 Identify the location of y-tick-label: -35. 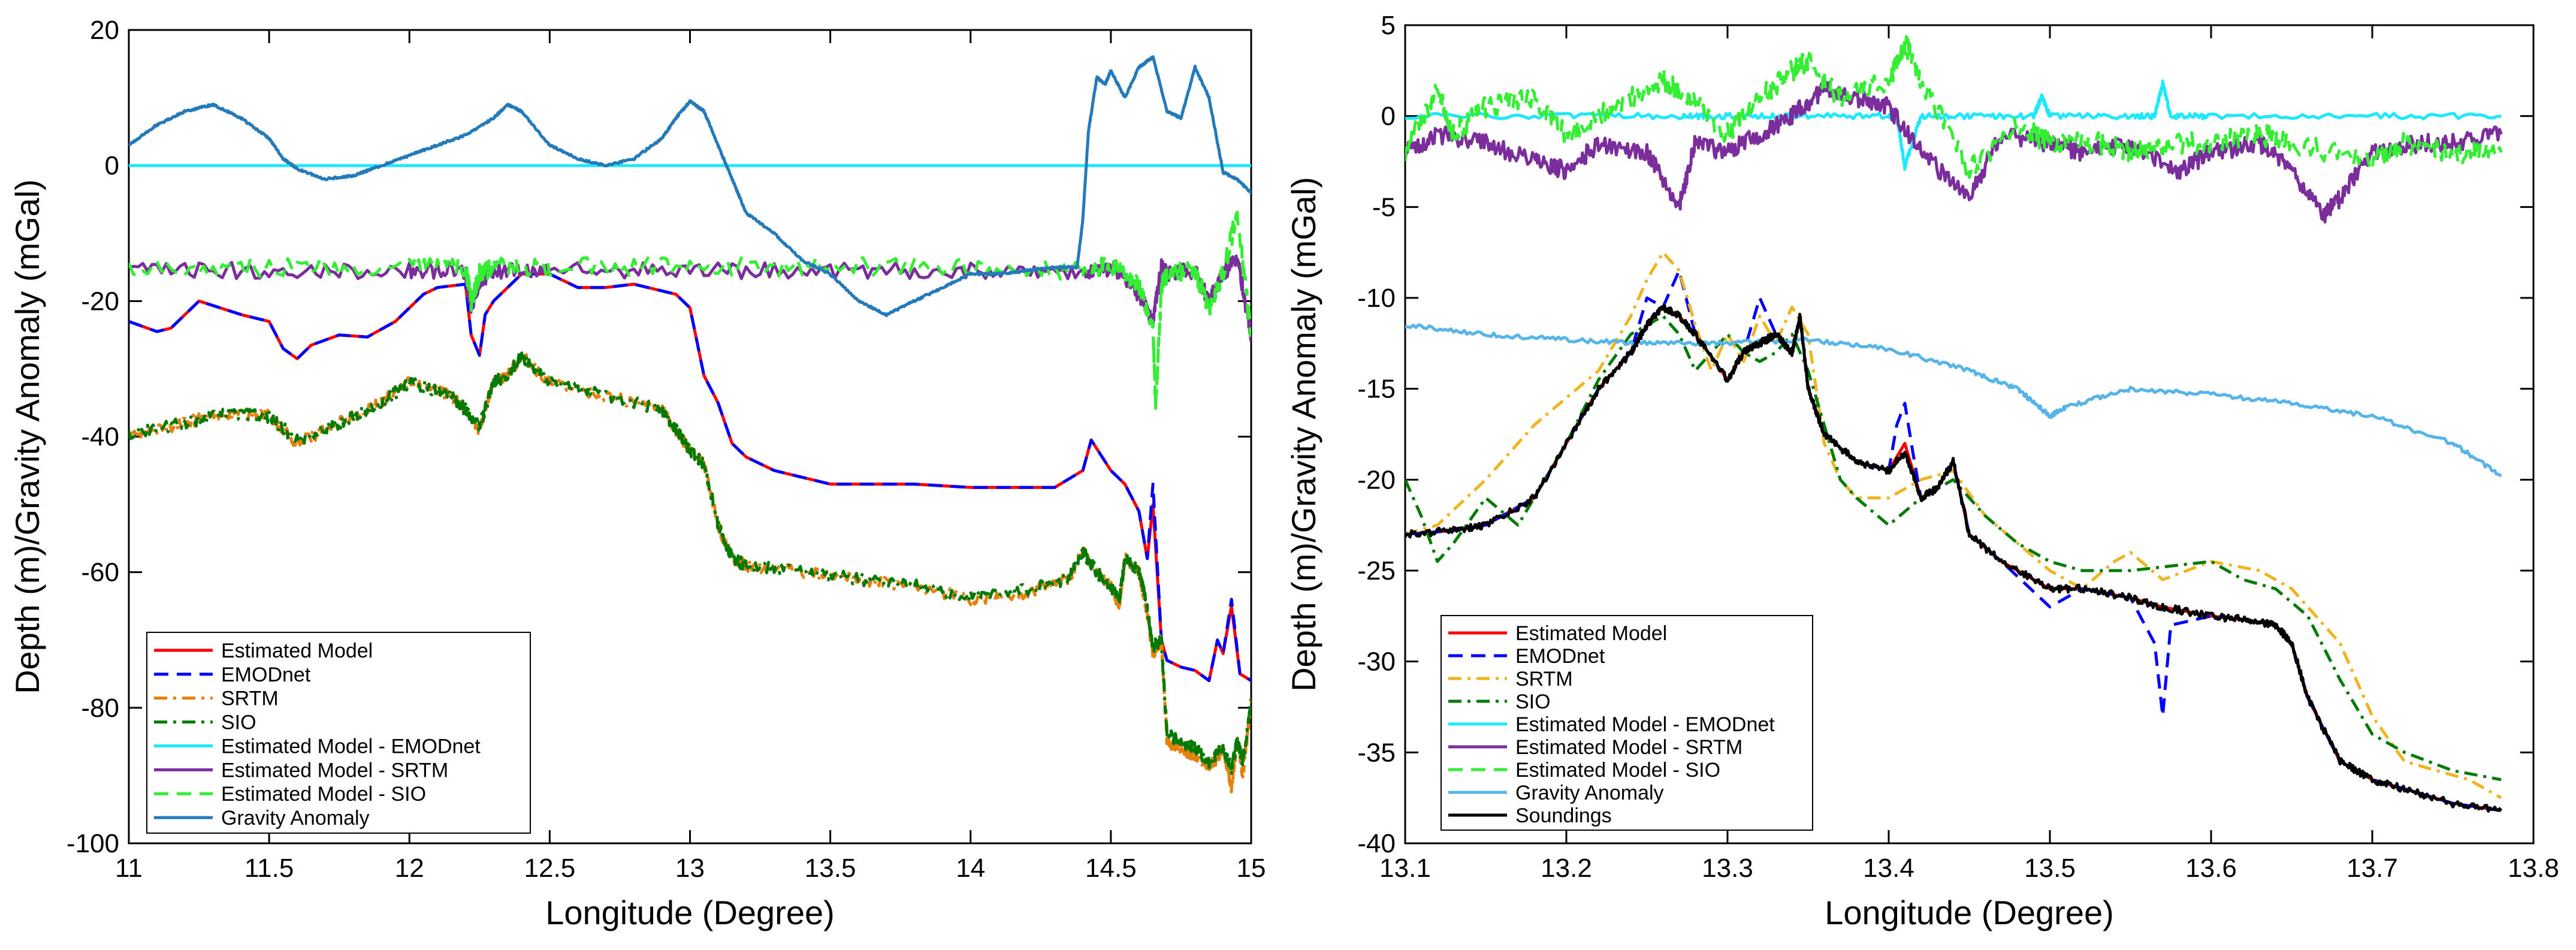
(1377, 752).